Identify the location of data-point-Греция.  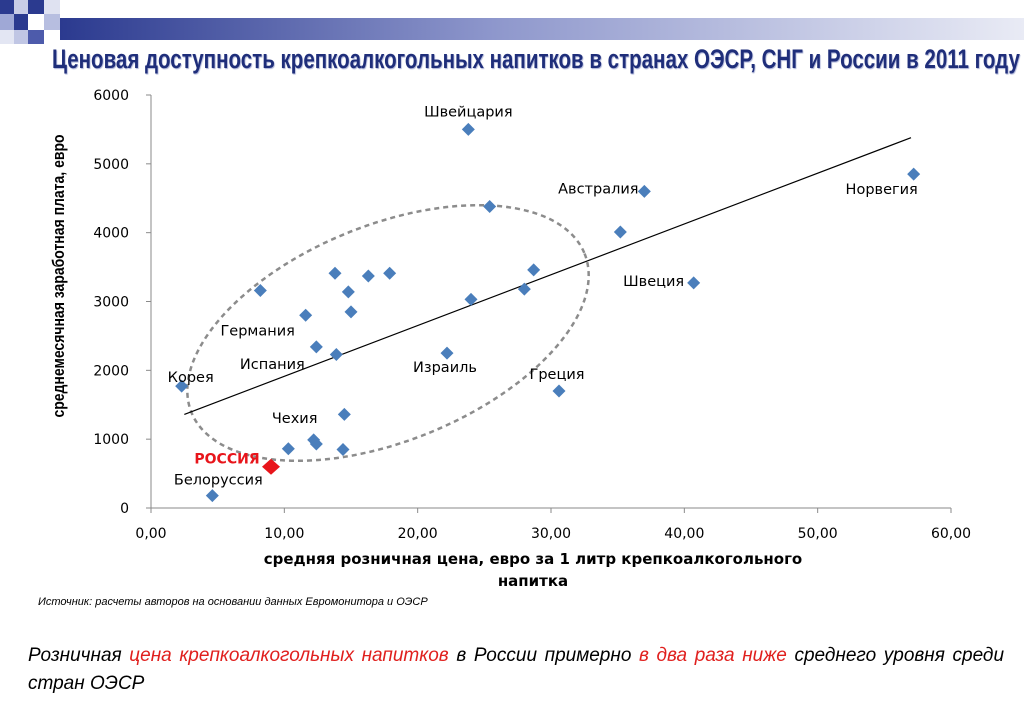
(559, 391).